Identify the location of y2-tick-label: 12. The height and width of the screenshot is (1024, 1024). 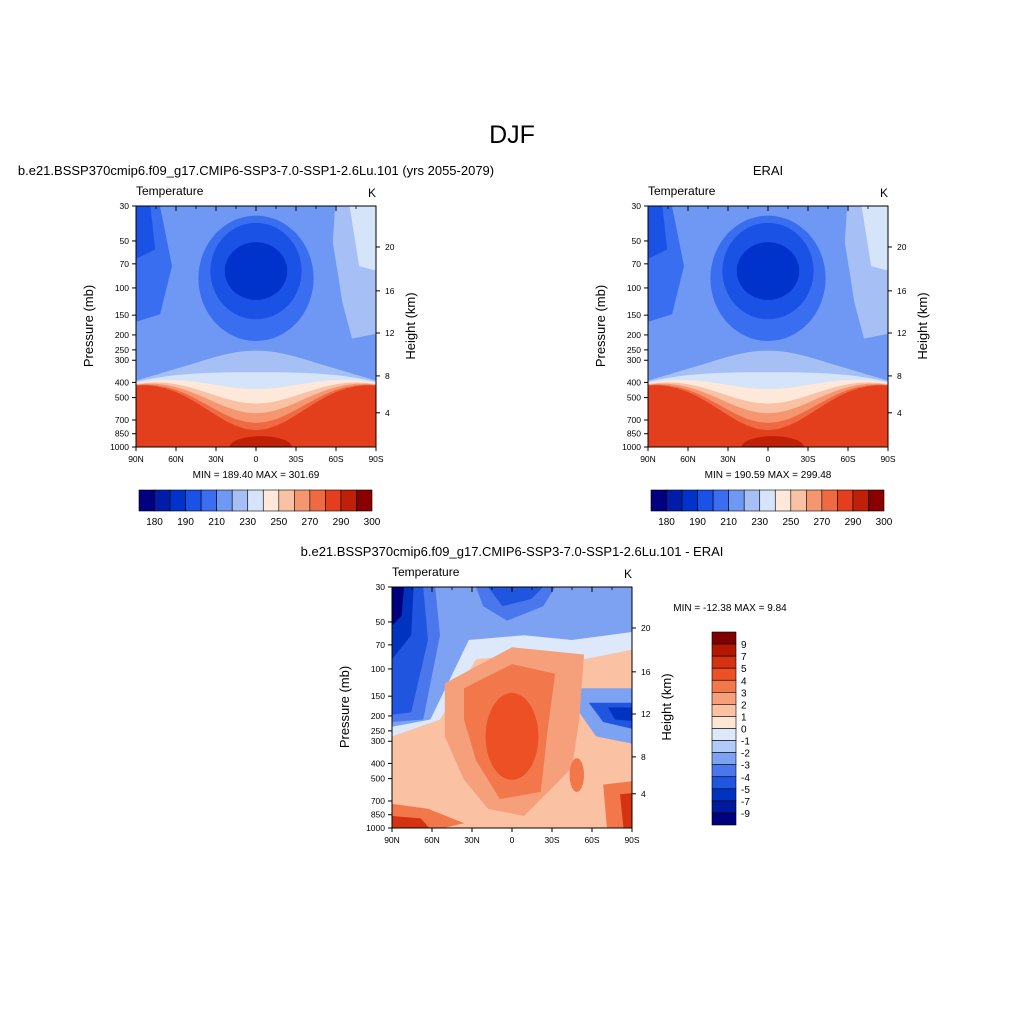
(902, 333).